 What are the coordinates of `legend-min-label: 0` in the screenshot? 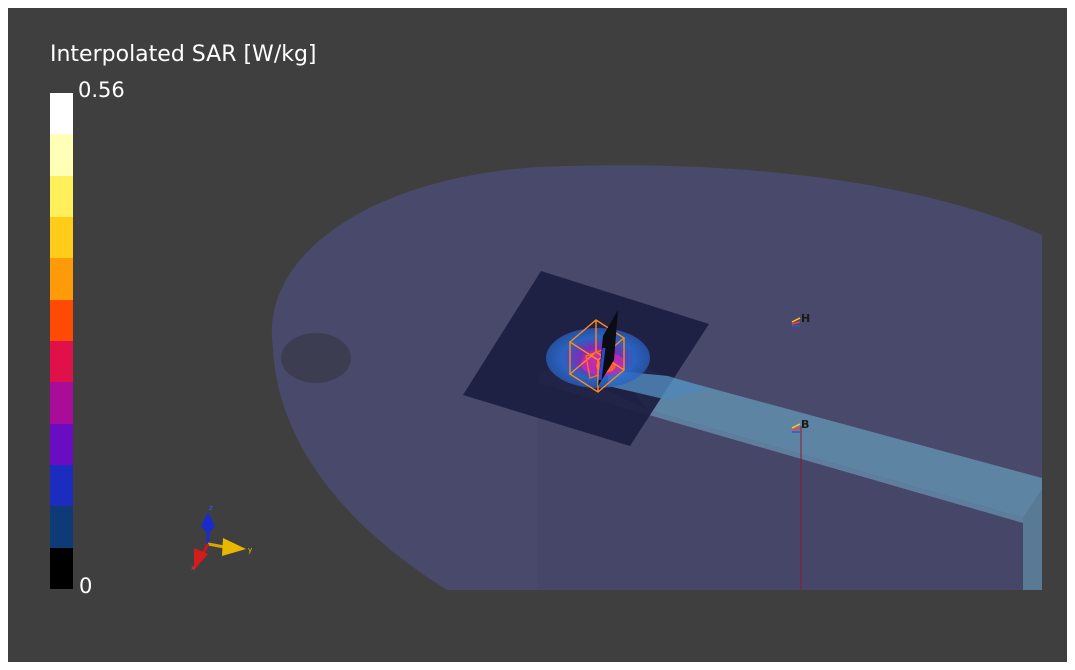 It's located at (86, 586).